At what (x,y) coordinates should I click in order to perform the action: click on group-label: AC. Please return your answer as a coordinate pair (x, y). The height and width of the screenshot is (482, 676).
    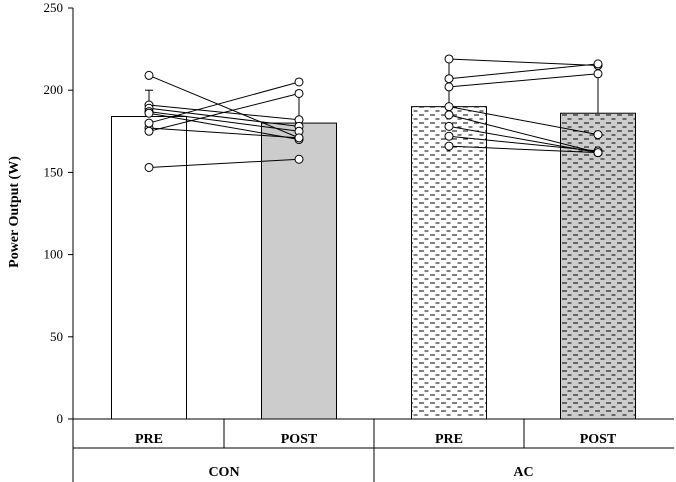
    Looking at the image, I should click on (523, 472).